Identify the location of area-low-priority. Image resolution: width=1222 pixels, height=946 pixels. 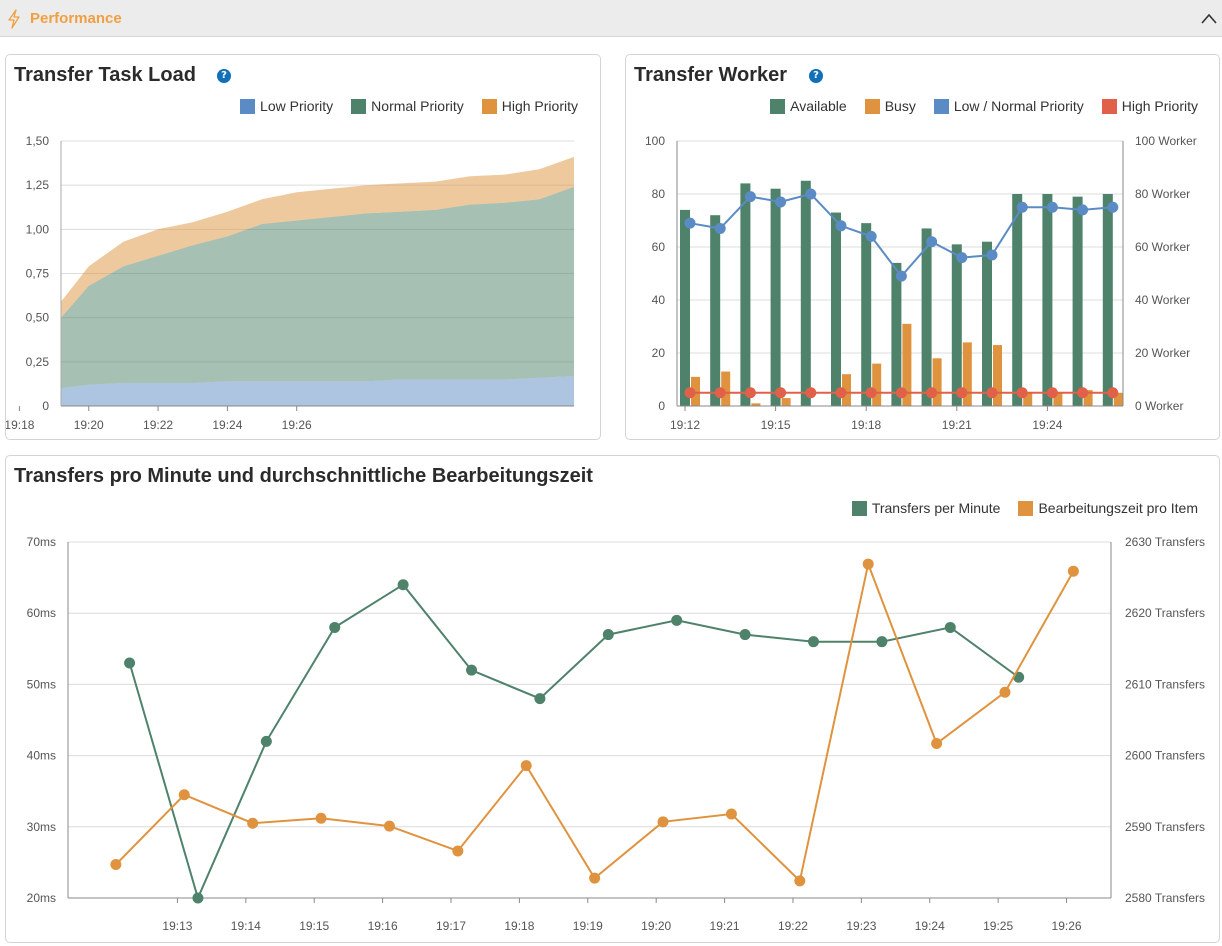
(317, 391).